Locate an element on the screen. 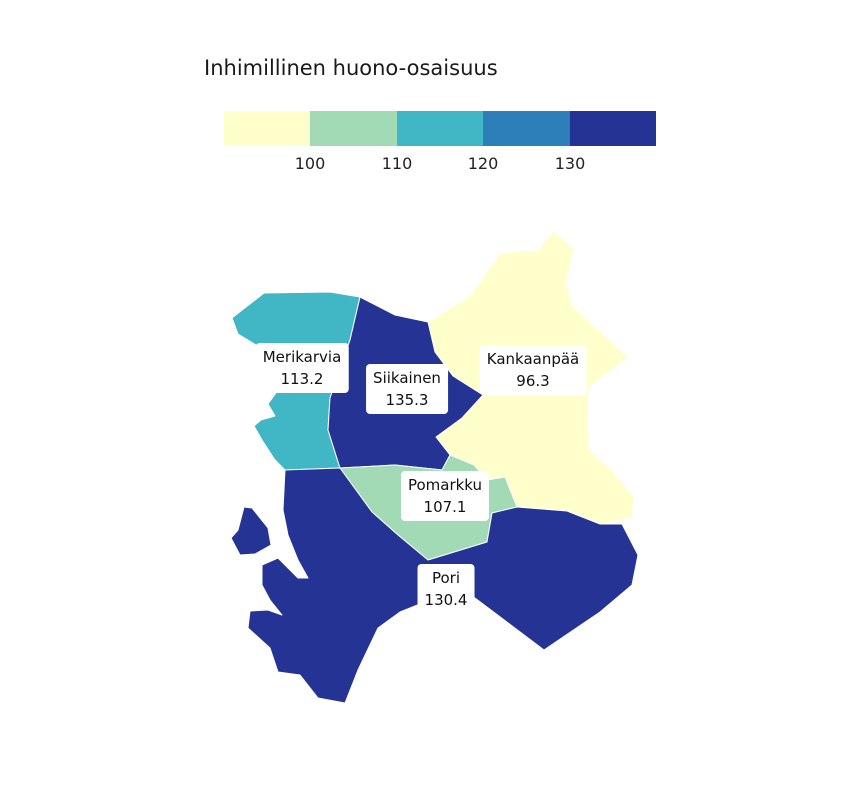  region-name: Pomarkku is located at coordinates (445, 485).